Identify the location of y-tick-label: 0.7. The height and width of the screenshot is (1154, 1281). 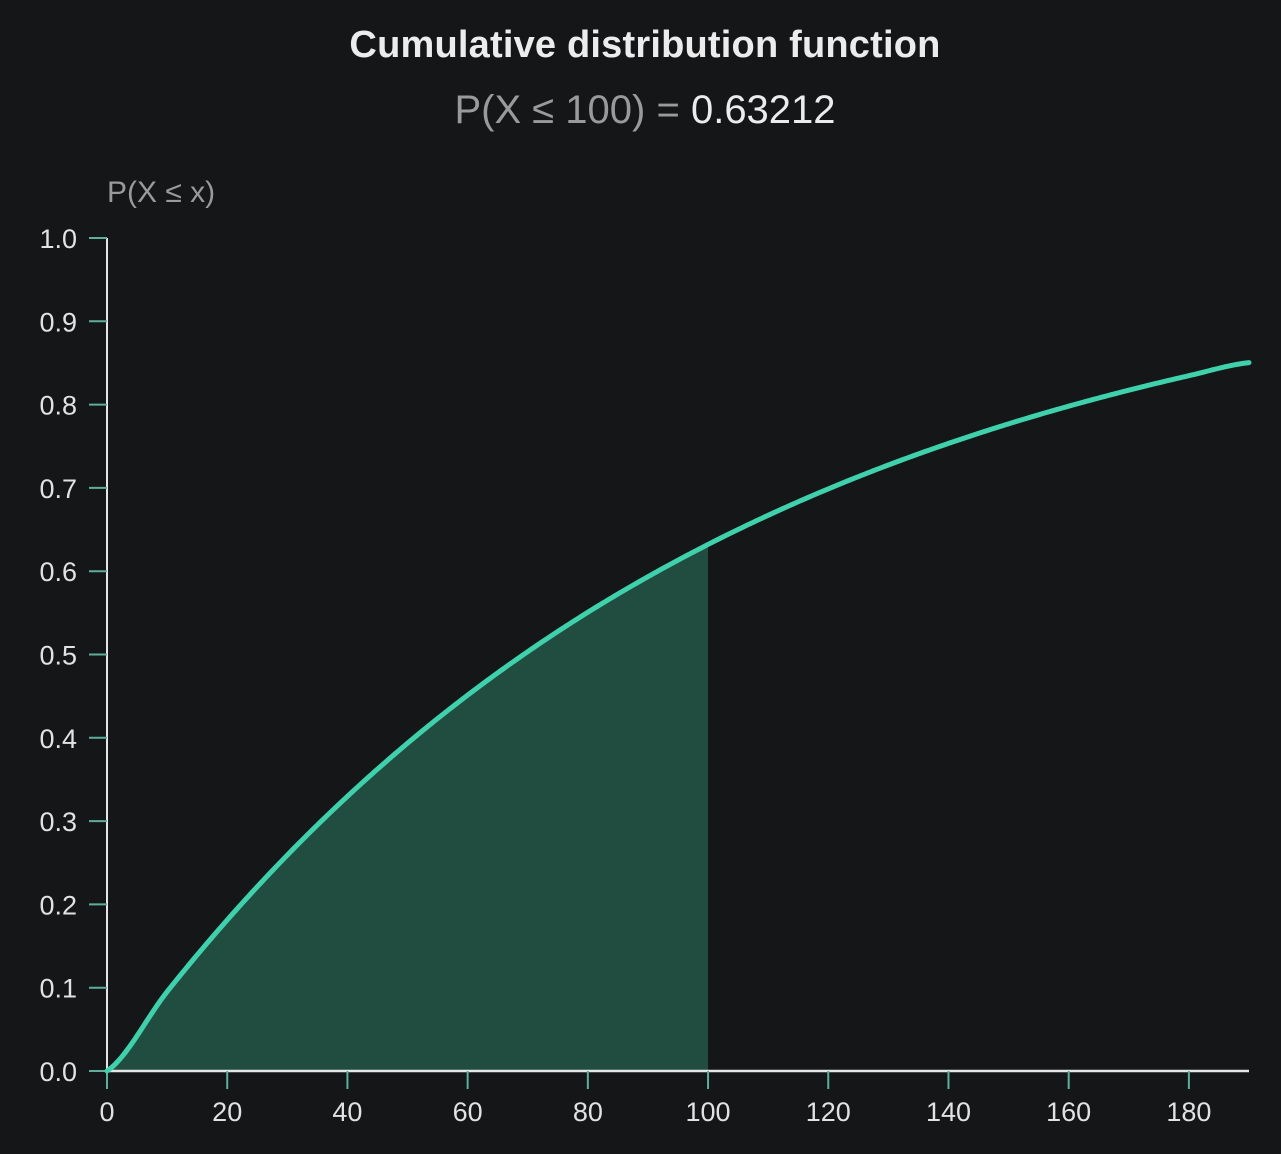
(58, 489).